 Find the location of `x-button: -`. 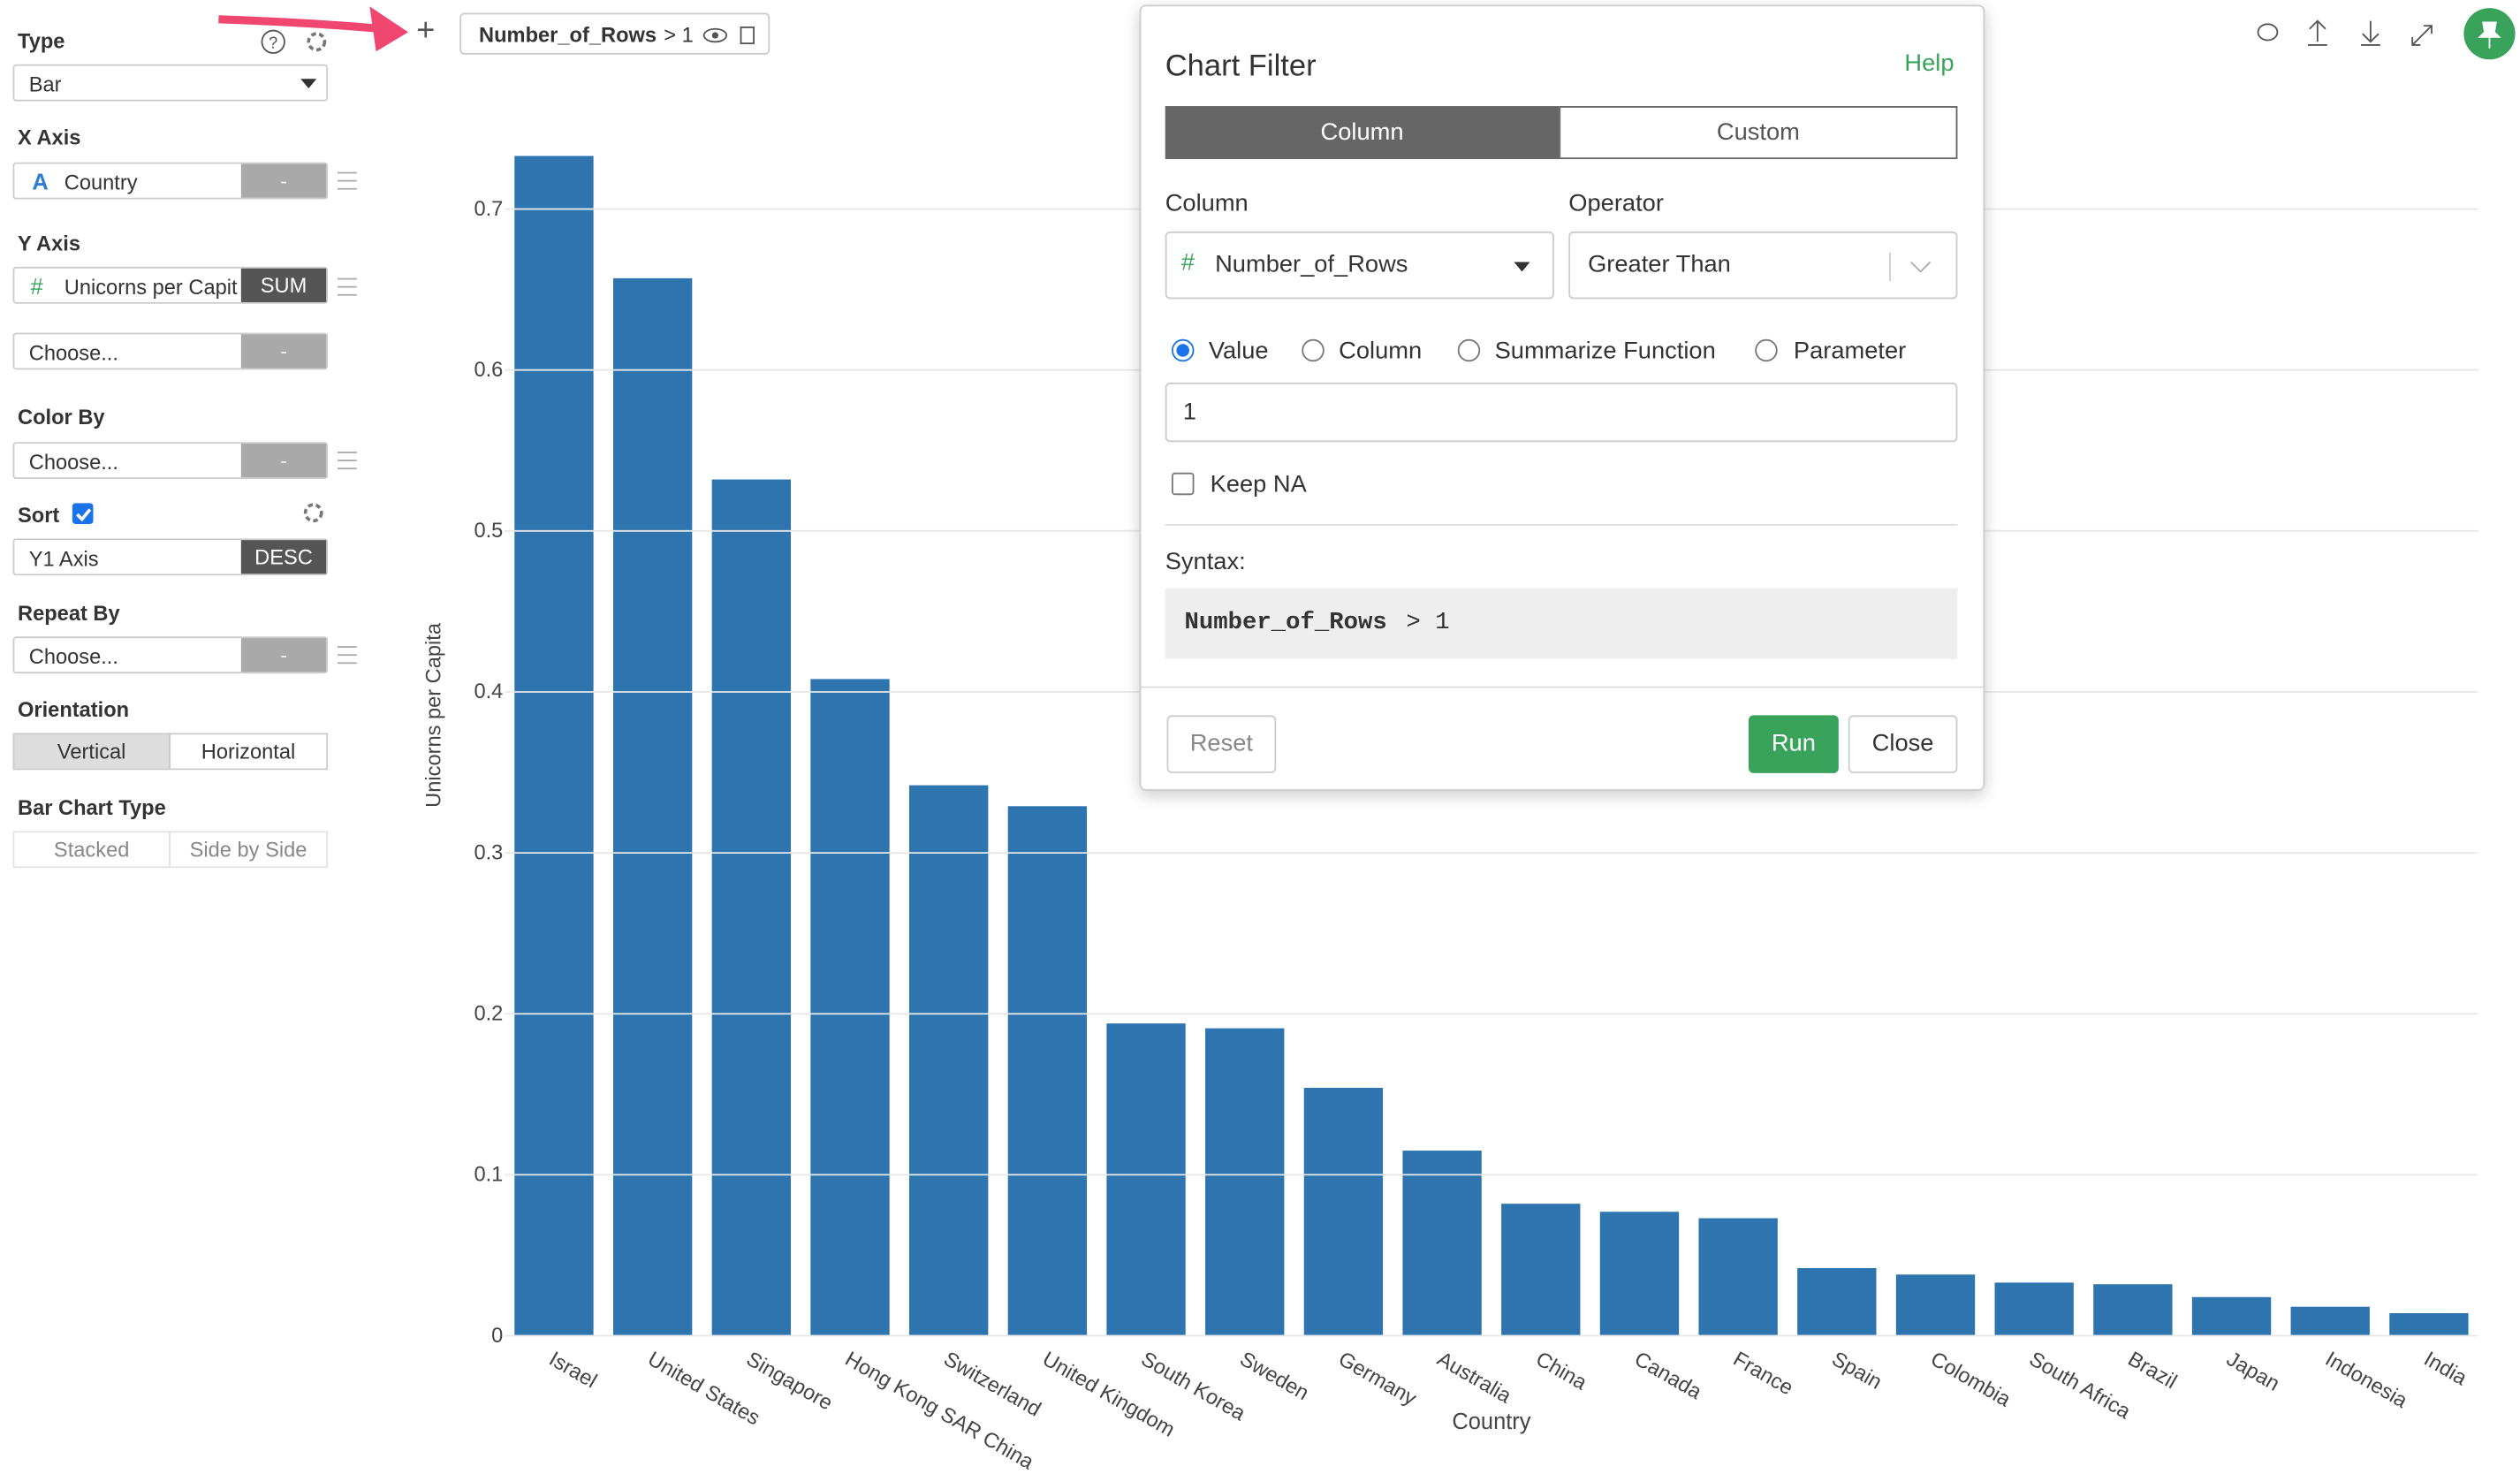

x-button: - is located at coordinates (283, 180).